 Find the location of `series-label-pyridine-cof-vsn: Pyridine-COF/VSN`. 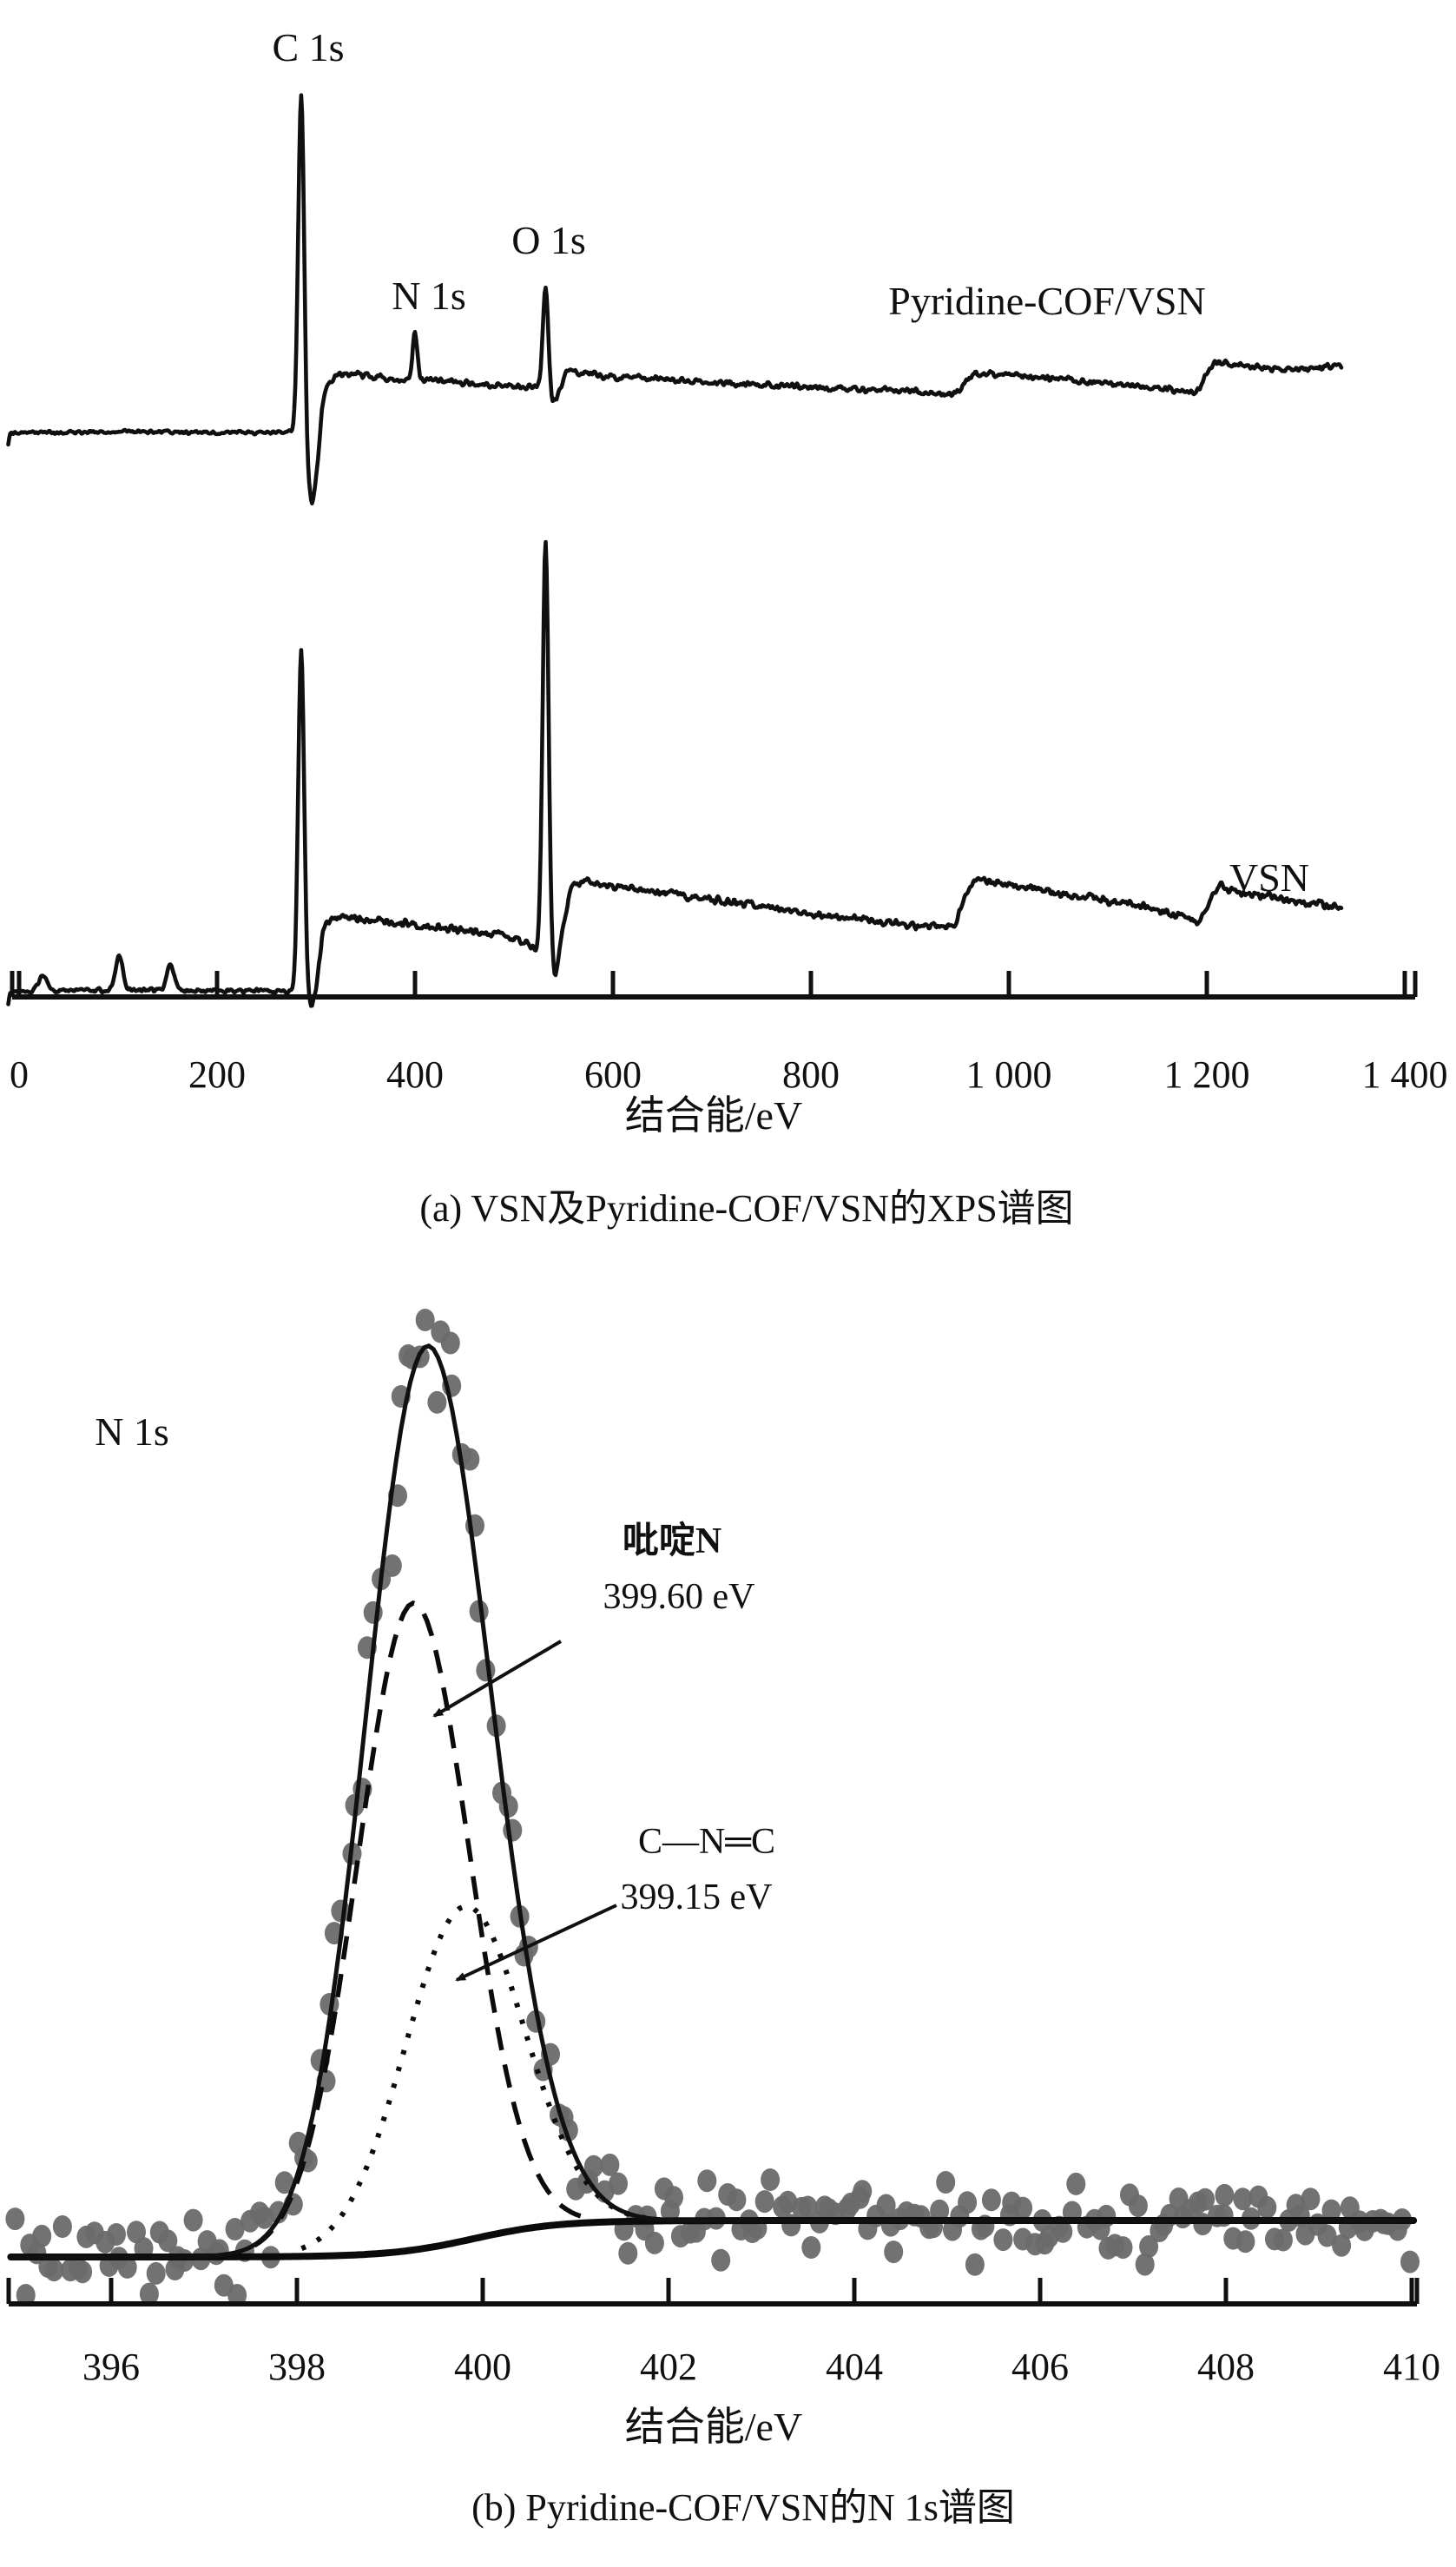

series-label-pyridine-cof-vsn: Pyridine-COF/VSN is located at coordinates (1046, 301).